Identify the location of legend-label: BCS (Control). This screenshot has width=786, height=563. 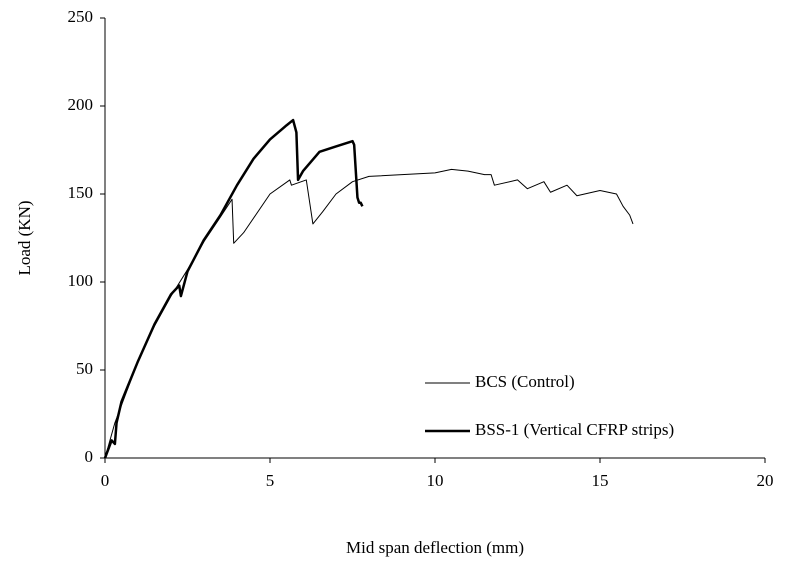
(525, 381).